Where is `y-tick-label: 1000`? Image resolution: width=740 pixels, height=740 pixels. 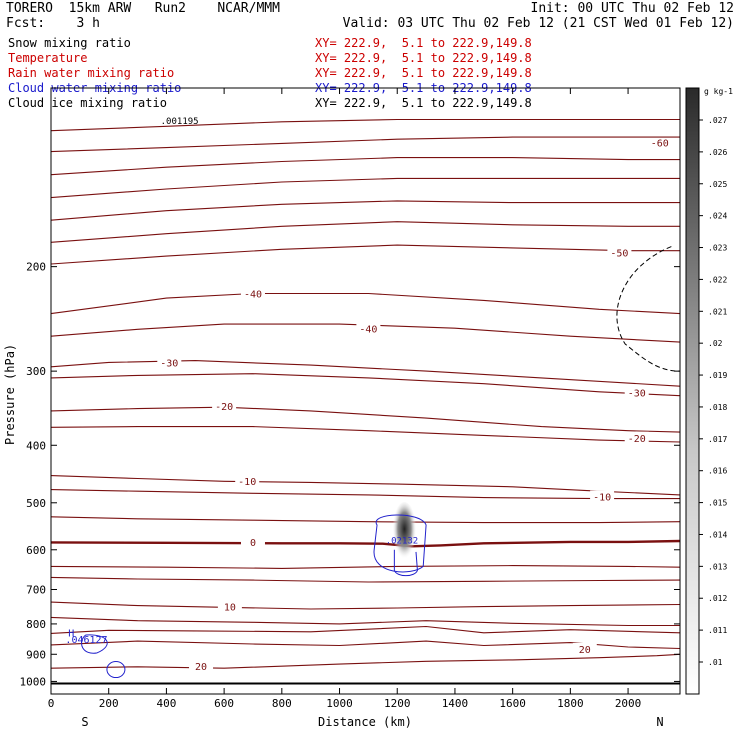 y-tick-label: 1000 is located at coordinates (33, 681).